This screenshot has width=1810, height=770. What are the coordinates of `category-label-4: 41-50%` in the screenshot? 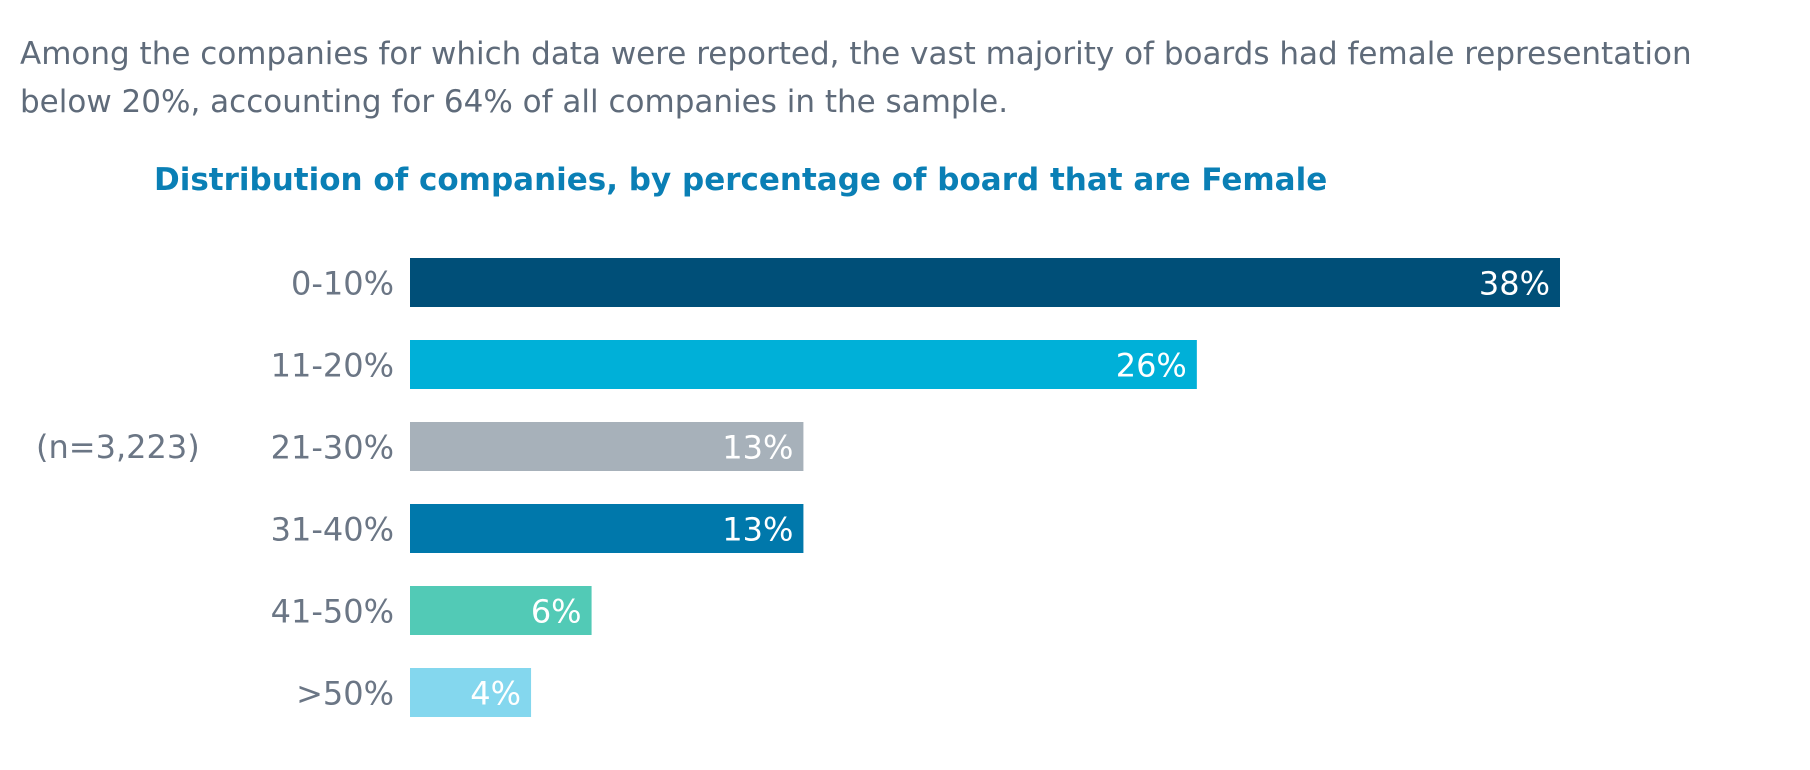 It's located at (332, 612).